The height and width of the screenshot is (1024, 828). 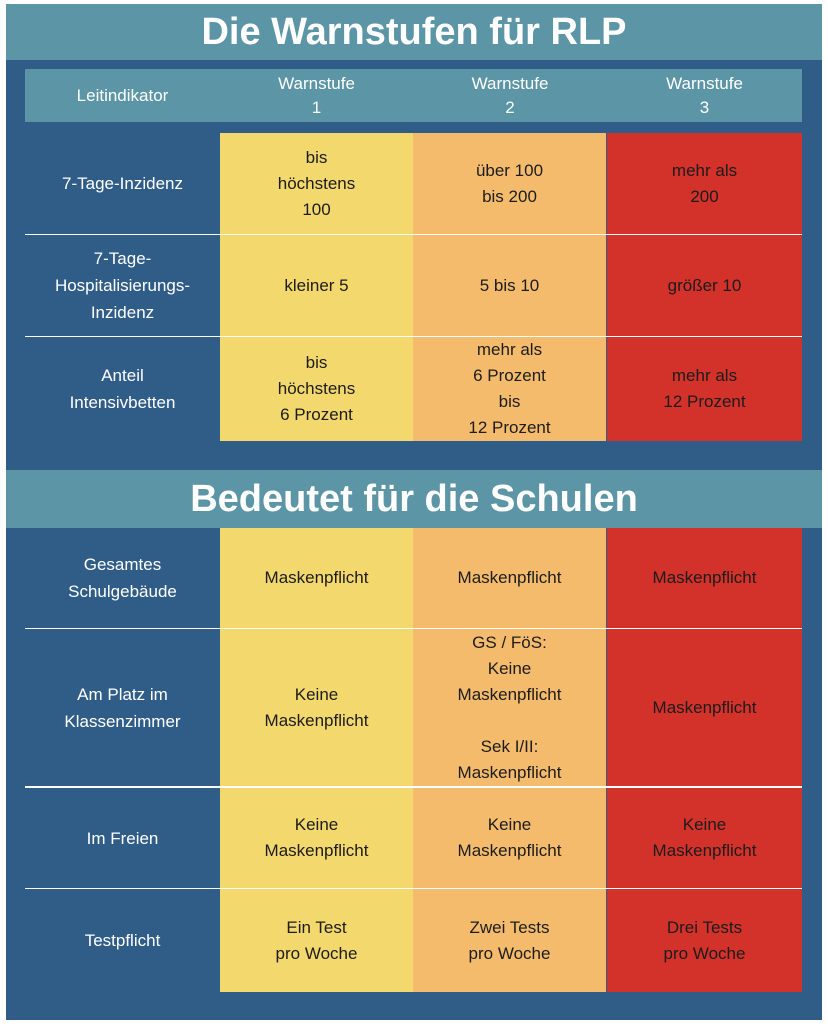 What do you see at coordinates (509, 389) in the screenshot?
I see `cell-icu-level-2: mehr als 6 Prozent bis 12 Prozent` at bounding box center [509, 389].